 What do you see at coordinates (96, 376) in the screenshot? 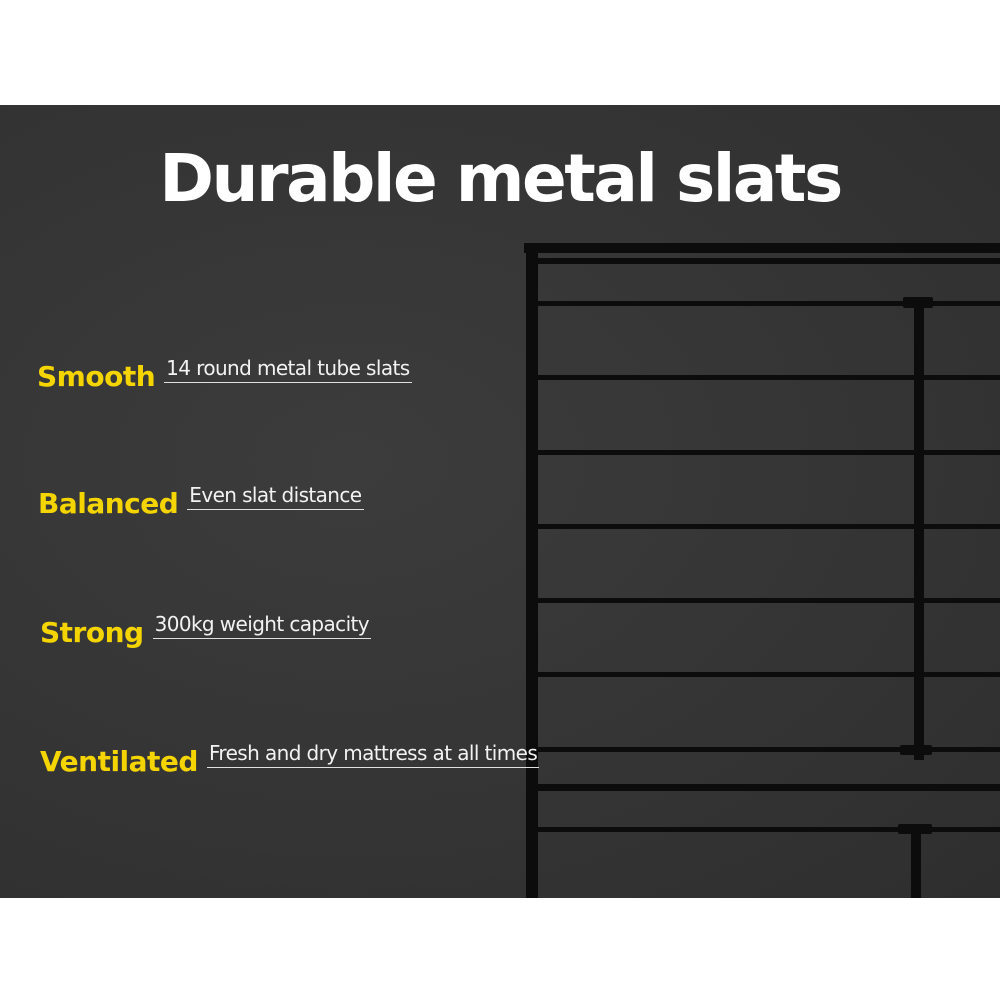
I see `feature-label: Smooth` at bounding box center [96, 376].